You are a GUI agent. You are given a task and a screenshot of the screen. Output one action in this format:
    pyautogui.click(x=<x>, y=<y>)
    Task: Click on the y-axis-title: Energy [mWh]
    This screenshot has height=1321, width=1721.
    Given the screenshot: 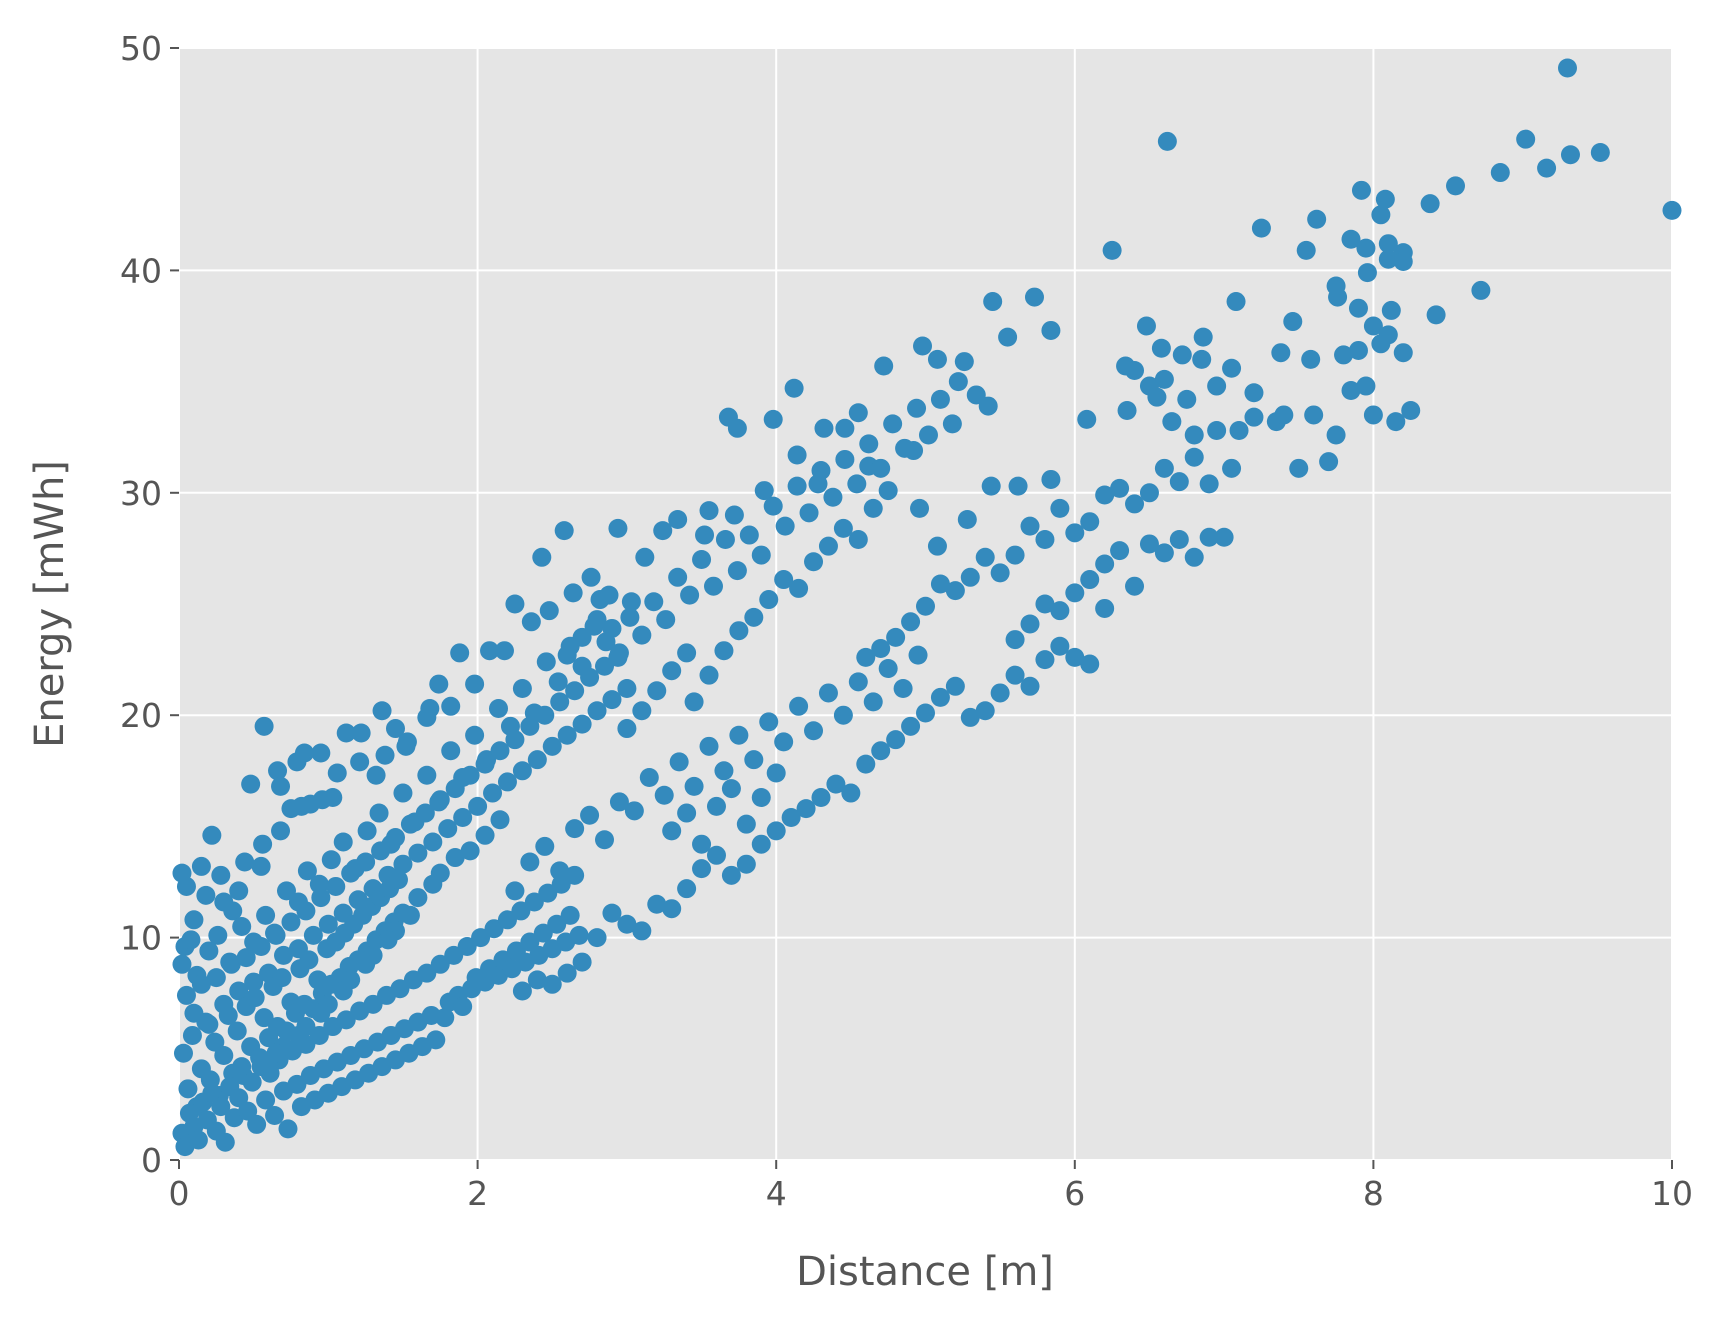 What is the action you would take?
    pyautogui.click(x=50, y=604)
    